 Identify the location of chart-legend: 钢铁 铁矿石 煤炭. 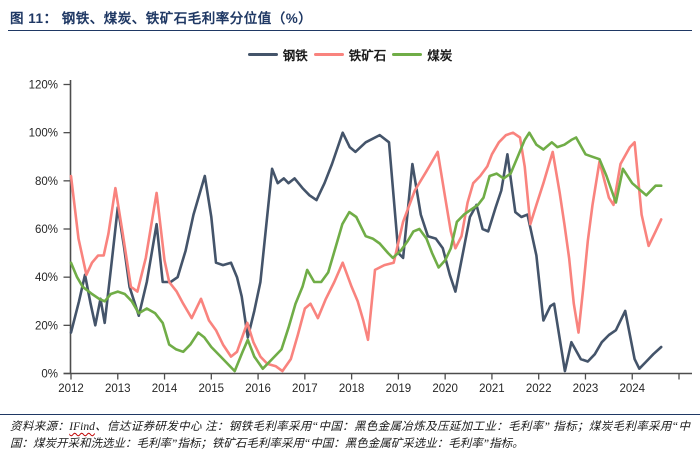
(350, 54).